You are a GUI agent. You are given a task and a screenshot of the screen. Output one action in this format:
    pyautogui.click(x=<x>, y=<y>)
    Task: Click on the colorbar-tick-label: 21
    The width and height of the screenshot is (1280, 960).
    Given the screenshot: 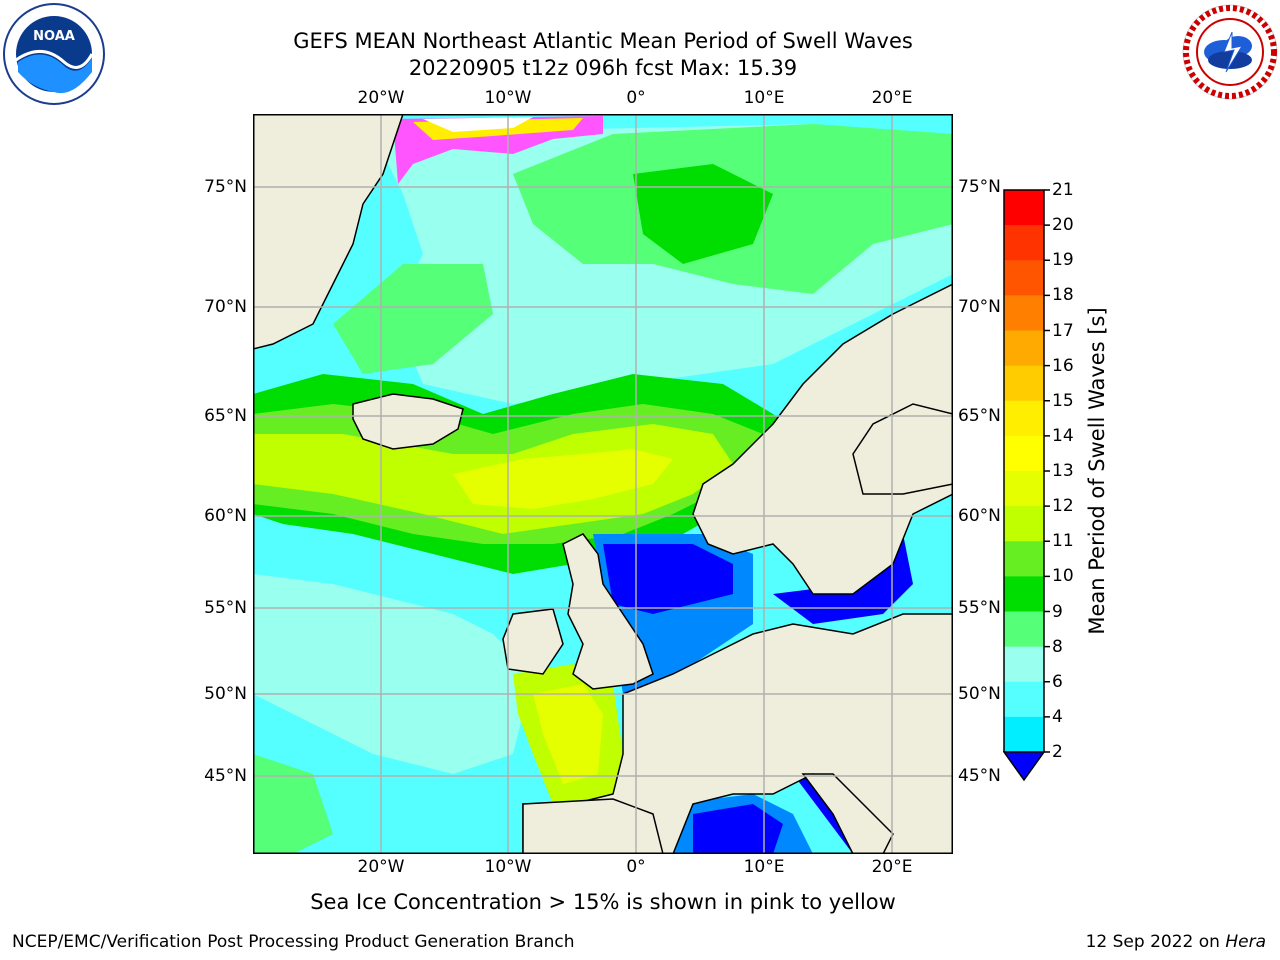 What is the action you would take?
    pyautogui.click(x=1063, y=190)
    